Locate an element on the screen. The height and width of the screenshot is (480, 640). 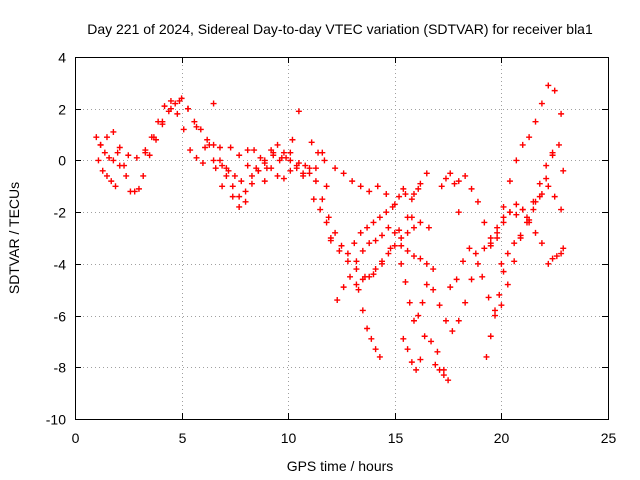
series-s19 is located at coordinates (510, 165).